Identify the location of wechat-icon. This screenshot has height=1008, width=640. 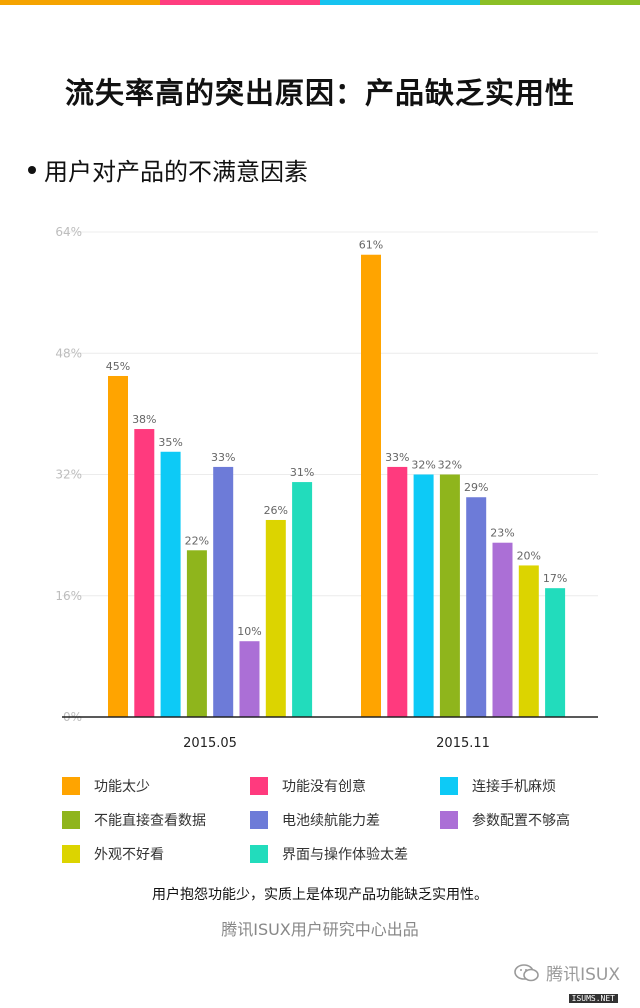
(526, 972).